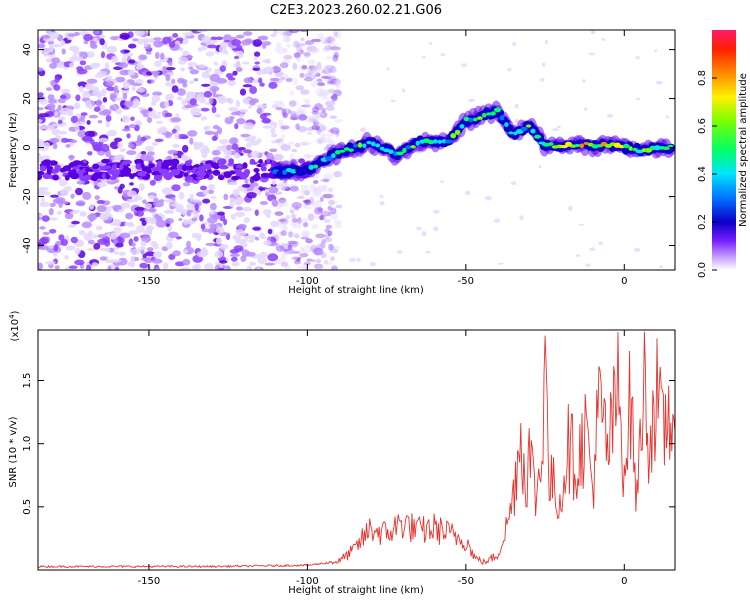  Describe the element at coordinates (13, 451) in the screenshot. I see `snr-ylabel: SNR (10 * v/v)` at that location.